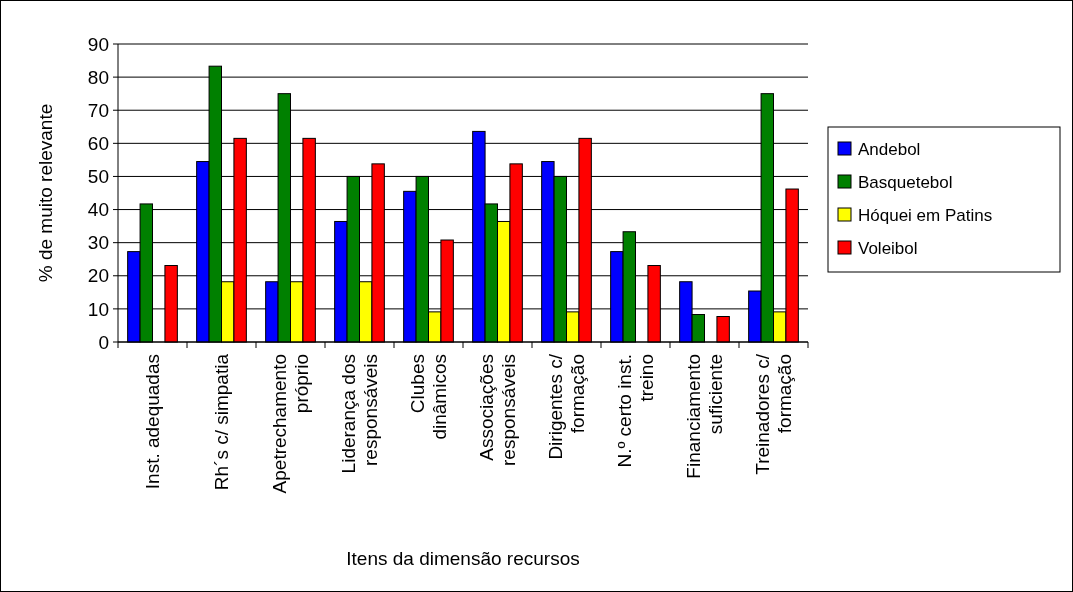  What do you see at coordinates (153, 422) in the screenshot?
I see `x-tick-label: Inst. adequadas` at bounding box center [153, 422].